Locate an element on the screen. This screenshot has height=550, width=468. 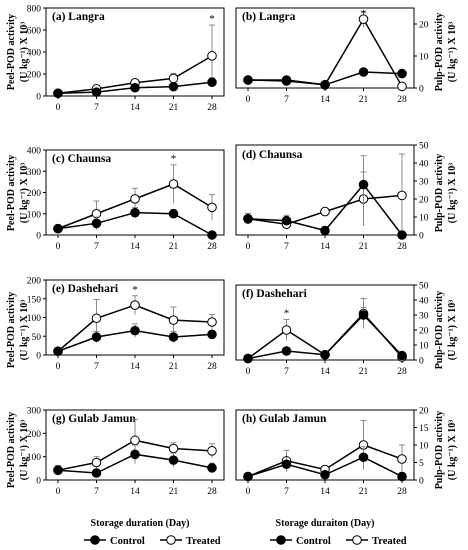
y-tick-label: 15 is located at coordinates (424, 429).